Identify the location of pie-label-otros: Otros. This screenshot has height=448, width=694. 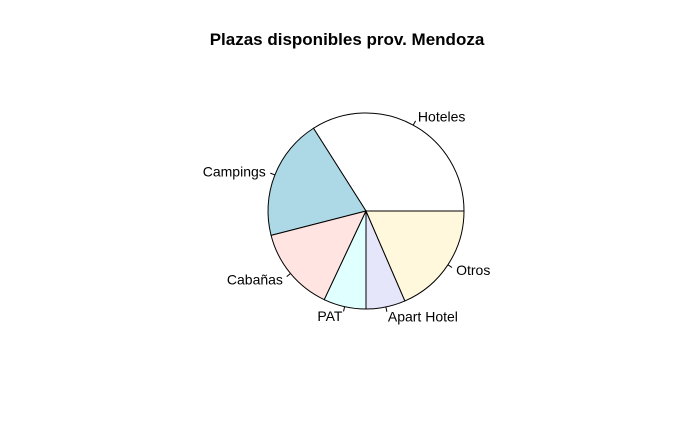
(473, 270).